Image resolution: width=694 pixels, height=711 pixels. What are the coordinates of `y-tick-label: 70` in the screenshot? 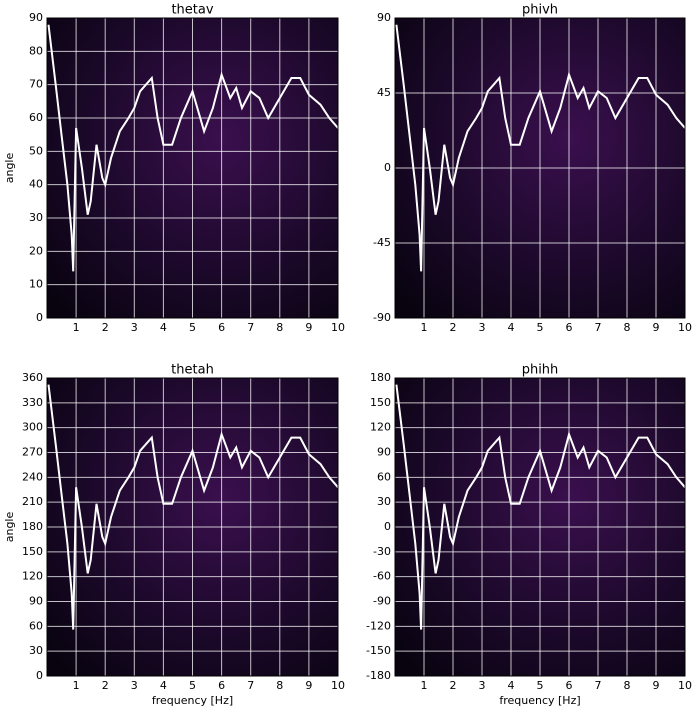 It's located at (36, 84).